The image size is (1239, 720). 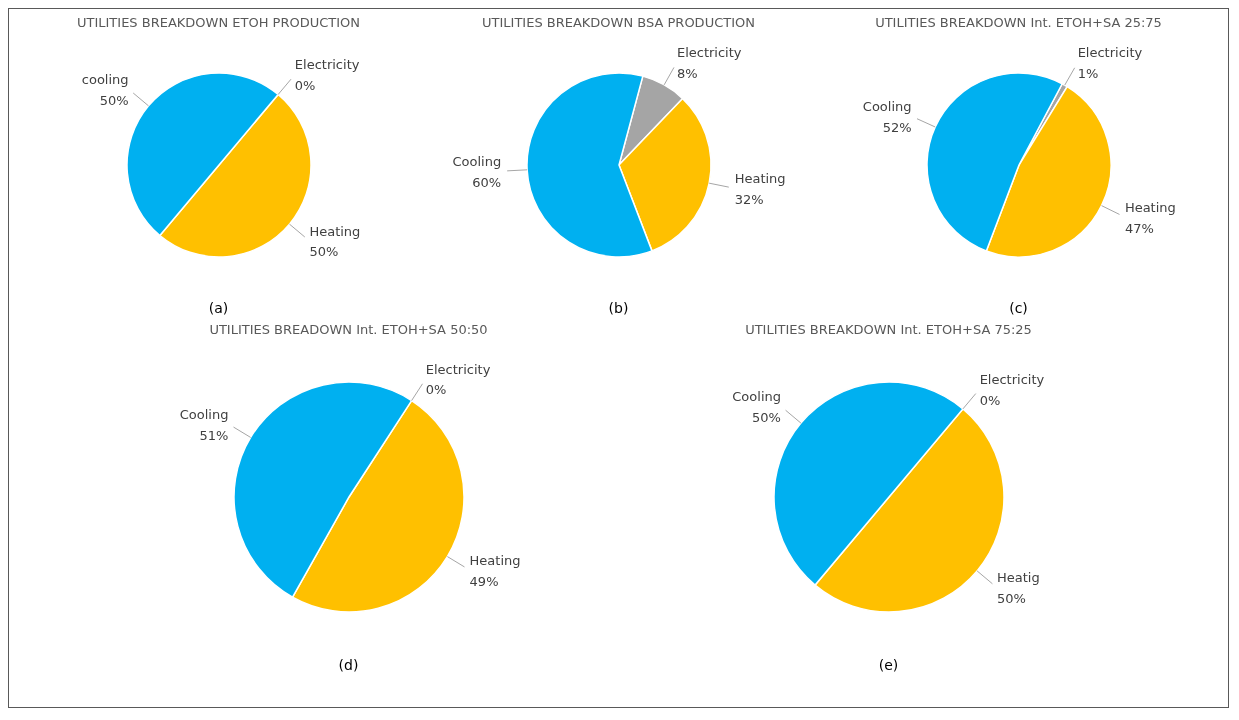 What do you see at coordinates (888, 329) in the screenshot?
I see `chart-title: UTILITIES BREAKDOWN Int. ETOH+SA 75:25` at bounding box center [888, 329].